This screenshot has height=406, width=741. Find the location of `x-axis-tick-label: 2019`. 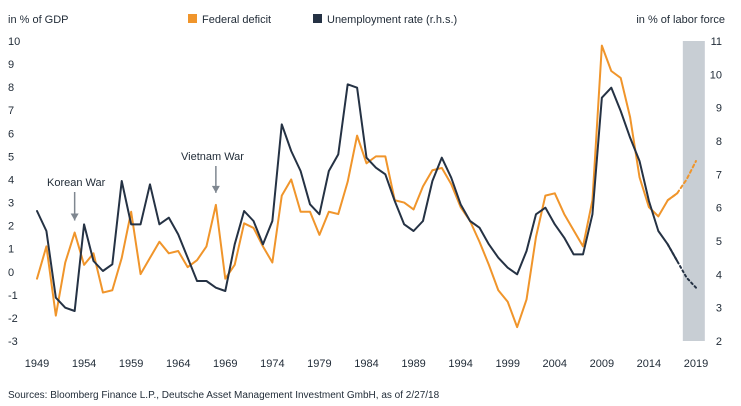

x-axis-tick-label: 2019 is located at coordinates (696, 364).